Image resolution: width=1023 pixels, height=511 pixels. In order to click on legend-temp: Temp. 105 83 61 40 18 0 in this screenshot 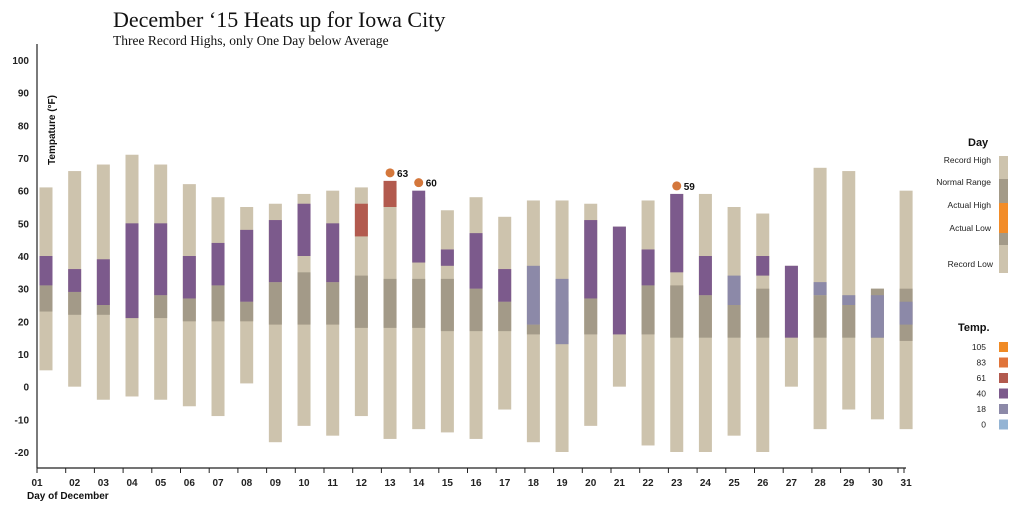, I will do `click(983, 376)`.